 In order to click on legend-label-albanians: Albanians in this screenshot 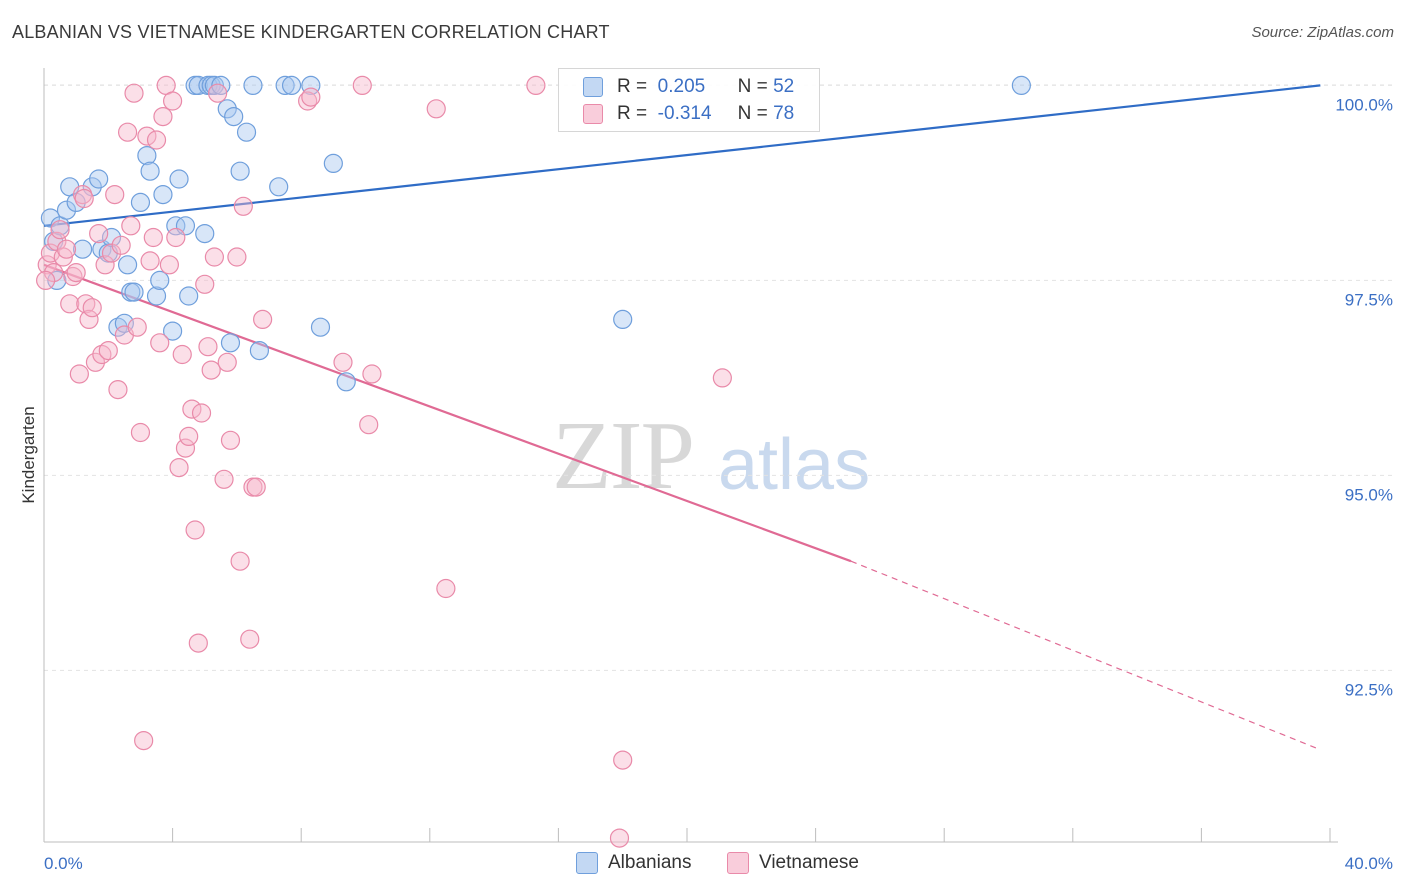, I will do `click(650, 862)`.